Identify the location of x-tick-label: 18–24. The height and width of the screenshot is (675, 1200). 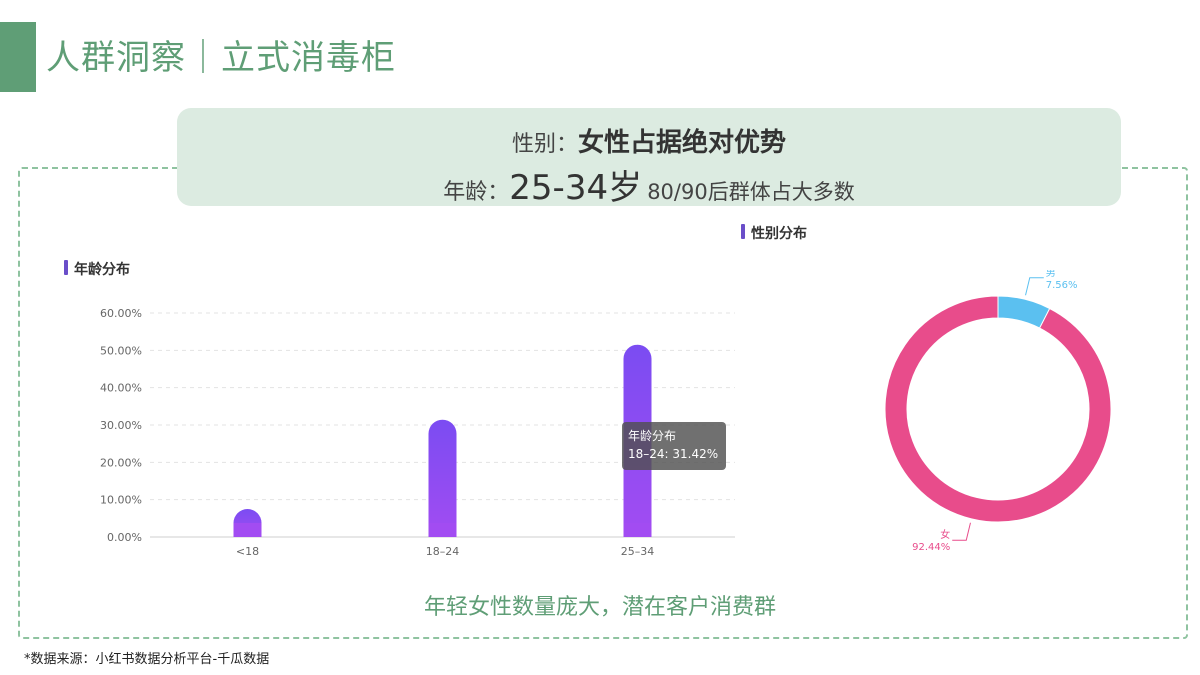
(443, 551).